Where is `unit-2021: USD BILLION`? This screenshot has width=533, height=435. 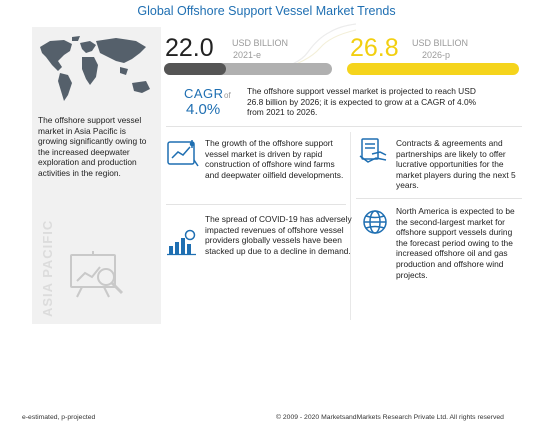 unit-2021: USD BILLION is located at coordinates (260, 43).